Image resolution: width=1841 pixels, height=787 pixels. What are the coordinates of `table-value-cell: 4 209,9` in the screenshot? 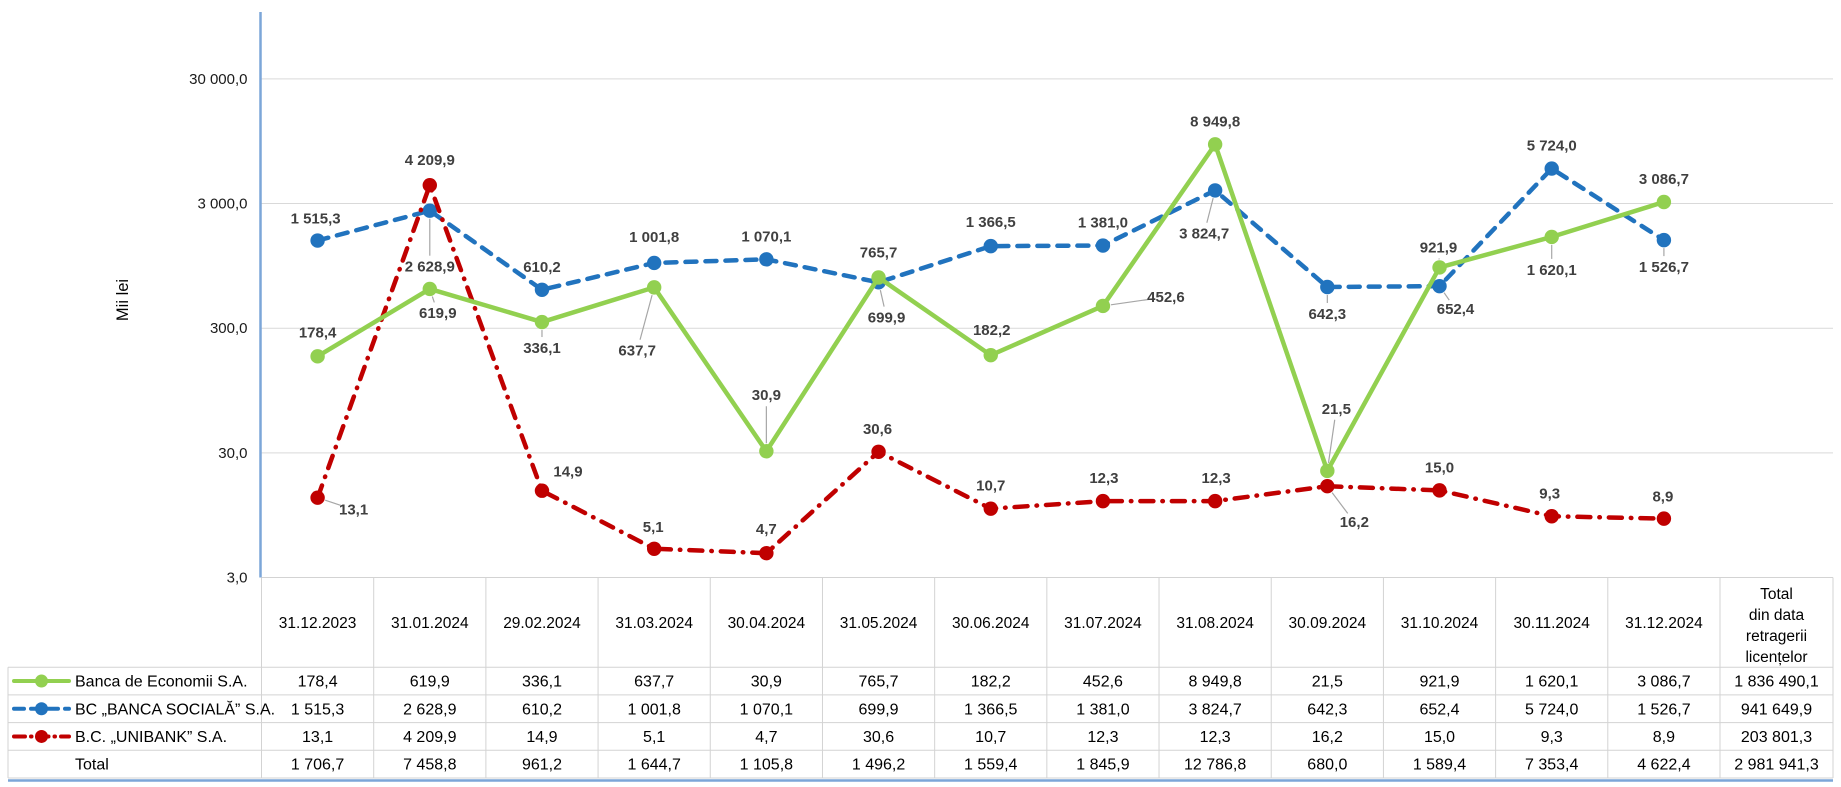 It's located at (429, 737).